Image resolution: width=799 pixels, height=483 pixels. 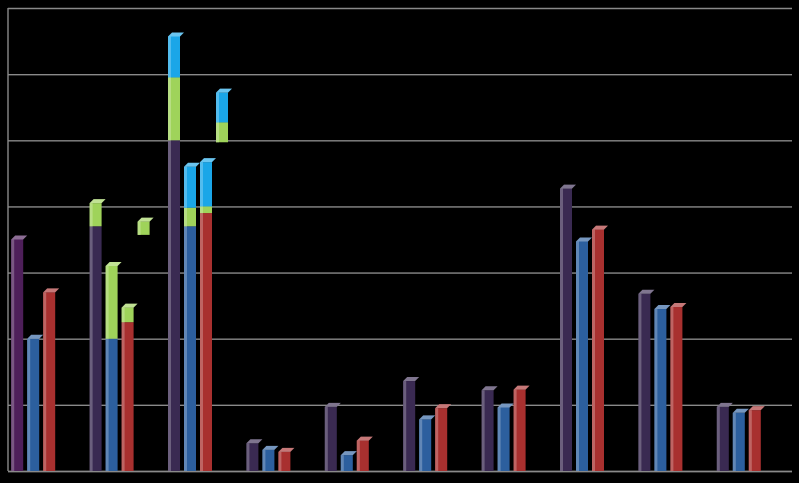 I want to click on bar-g2-b1-s0-edge, so click(x=185, y=348).